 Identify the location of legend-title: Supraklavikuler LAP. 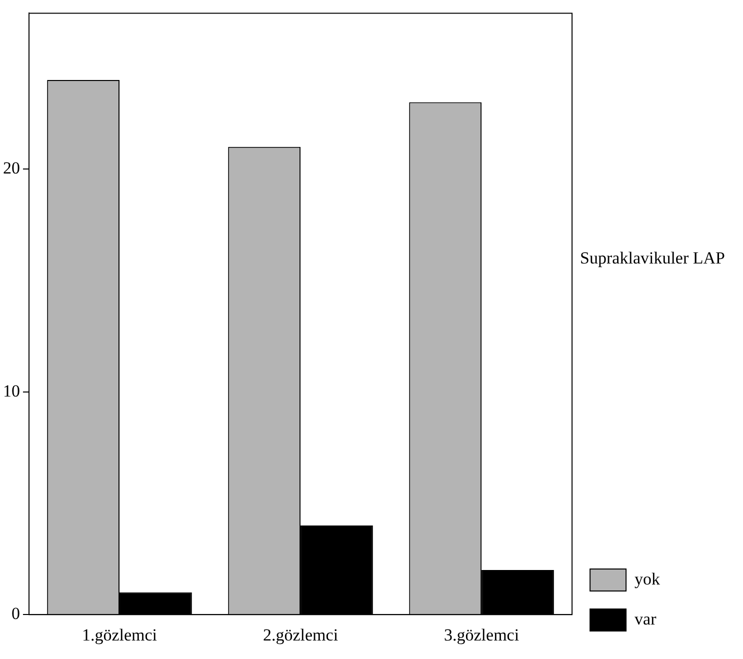
(652, 258).